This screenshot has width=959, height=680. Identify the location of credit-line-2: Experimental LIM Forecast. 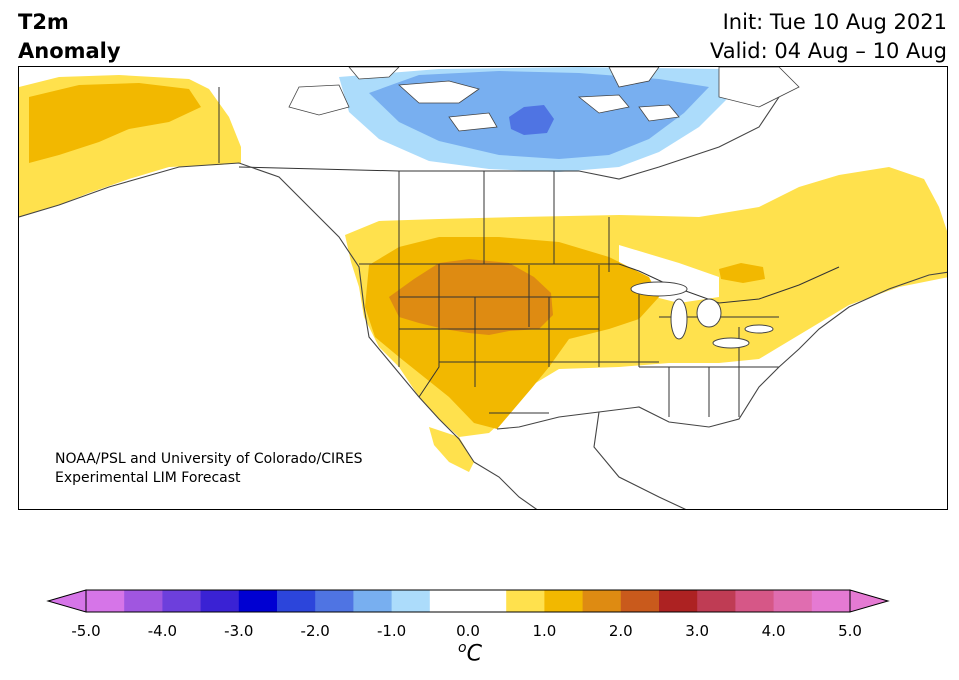
(148, 478).